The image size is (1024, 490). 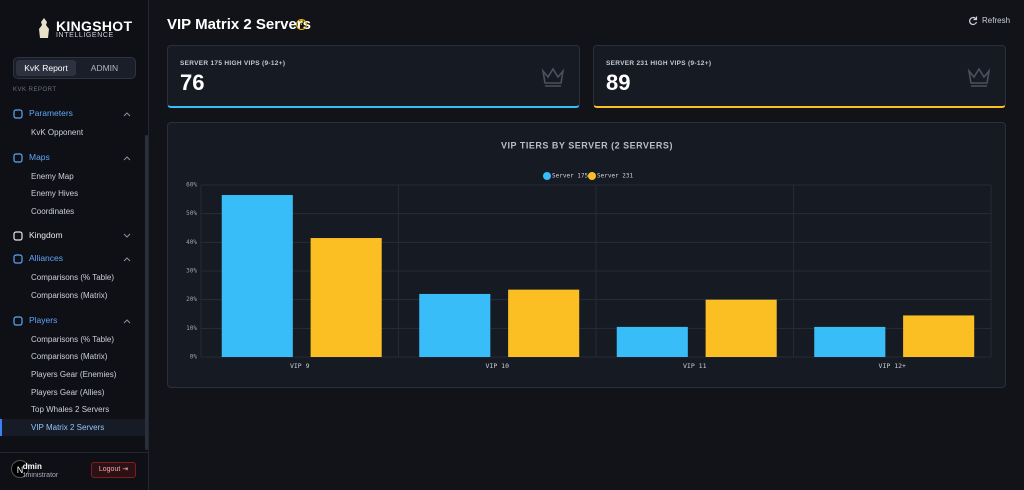 I want to click on nav-item: Enemy Map, so click(x=52, y=176).